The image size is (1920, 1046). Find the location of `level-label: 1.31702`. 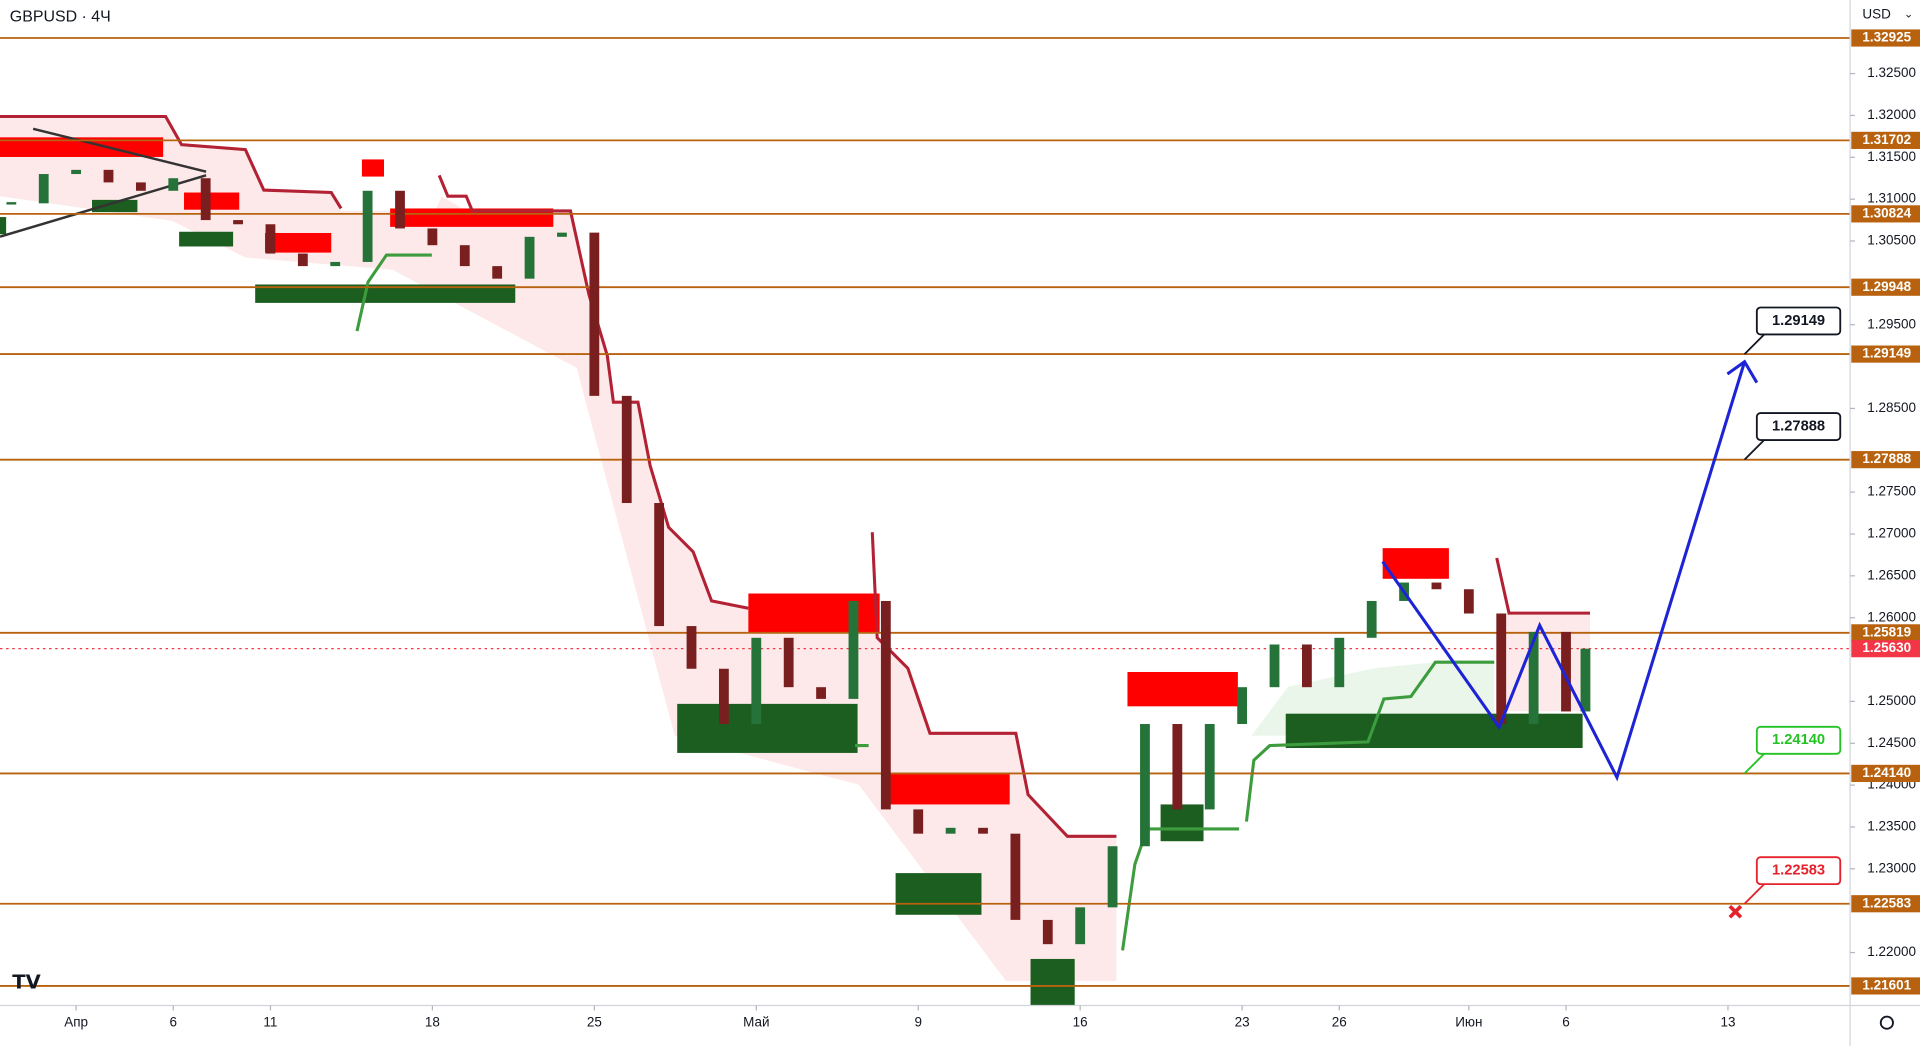

level-label: 1.31702 is located at coordinates (1886, 139).